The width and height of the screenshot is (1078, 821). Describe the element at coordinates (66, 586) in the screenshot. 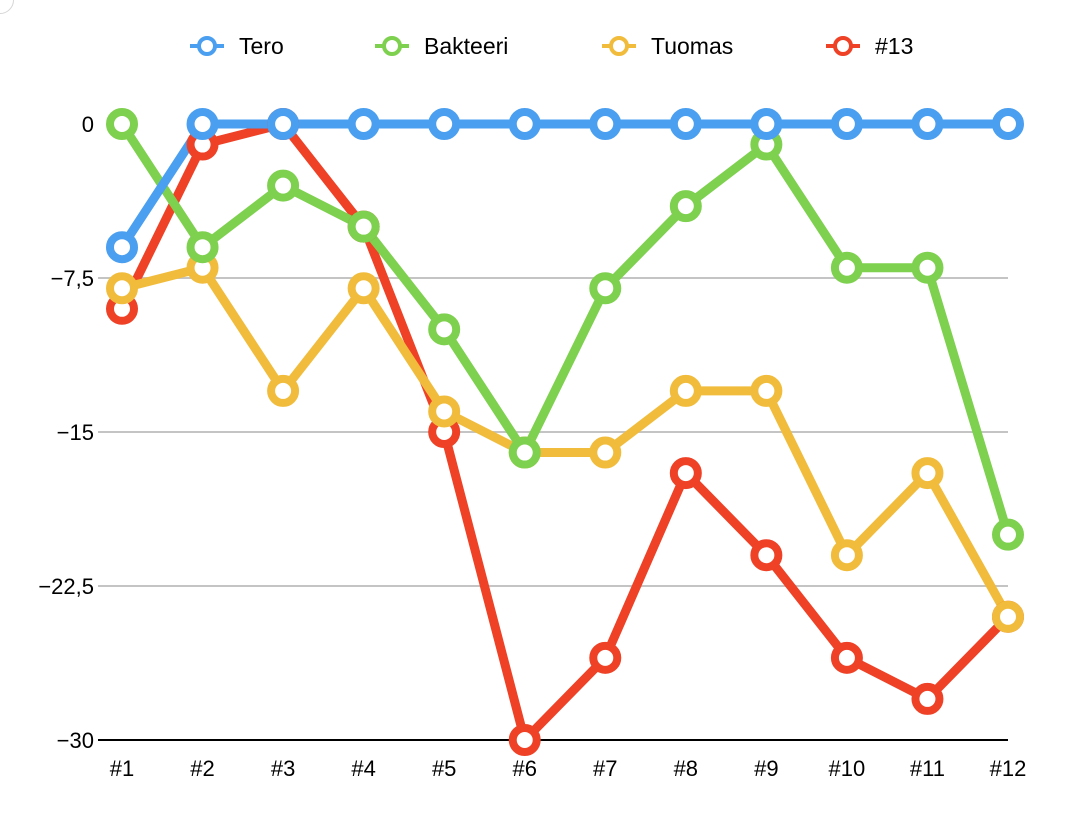

I see `y-tick-label: −22,5` at that location.